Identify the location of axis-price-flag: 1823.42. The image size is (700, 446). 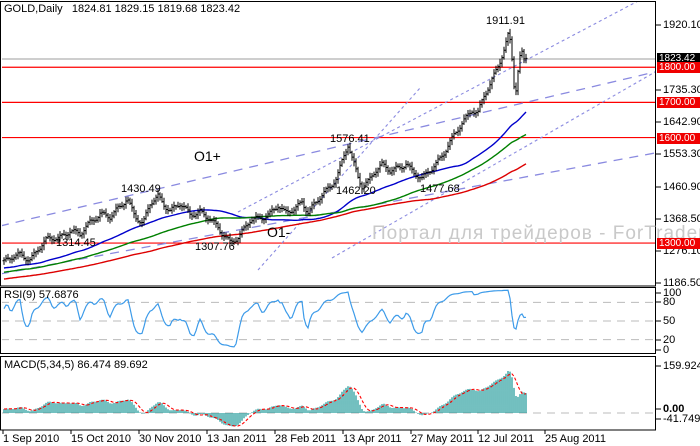
(678, 58).